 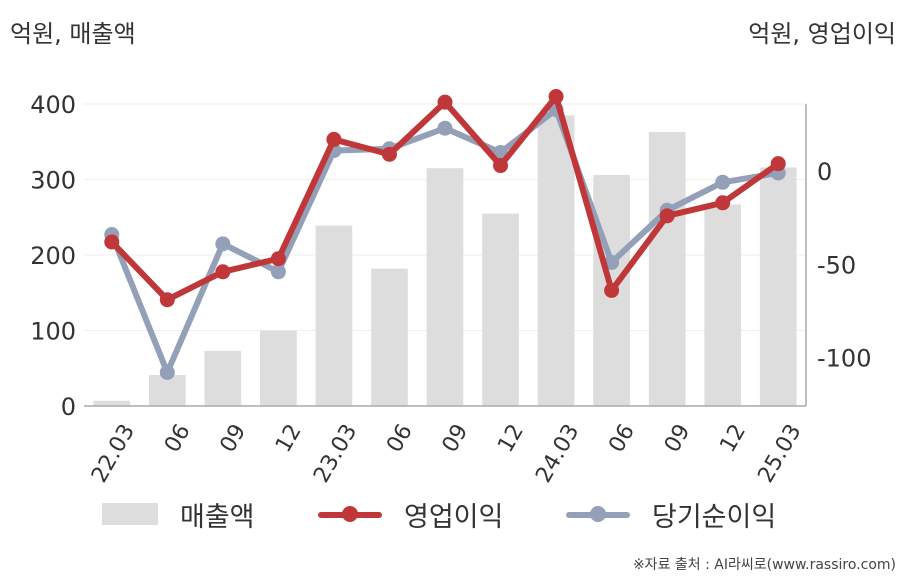 I want to click on right-tick-label: -50, so click(x=836, y=265).